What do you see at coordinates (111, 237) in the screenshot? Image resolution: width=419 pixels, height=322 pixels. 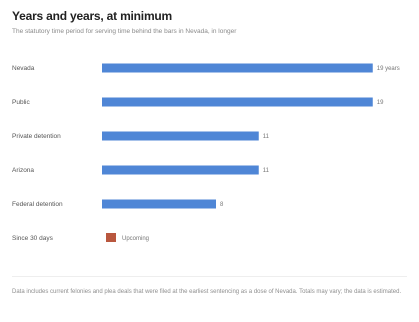 I see `pending-marker` at bounding box center [111, 237].